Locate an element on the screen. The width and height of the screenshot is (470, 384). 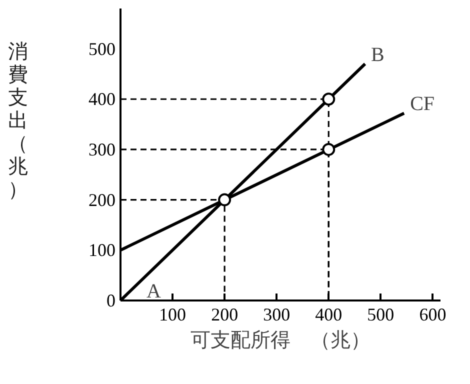
x-axis-title: 可支配所得 （兆） is located at coordinates (280, 340).